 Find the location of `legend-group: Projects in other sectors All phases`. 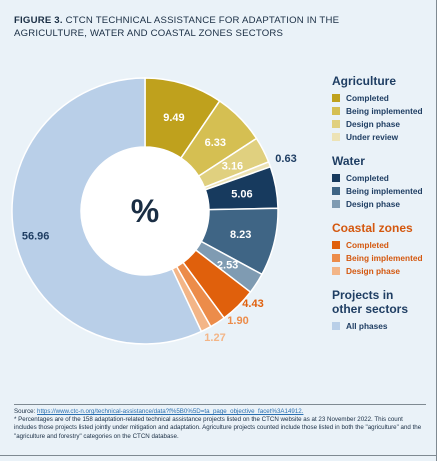

legend-group: Projects in other sectors All phases is located at coordinates (382, 310).